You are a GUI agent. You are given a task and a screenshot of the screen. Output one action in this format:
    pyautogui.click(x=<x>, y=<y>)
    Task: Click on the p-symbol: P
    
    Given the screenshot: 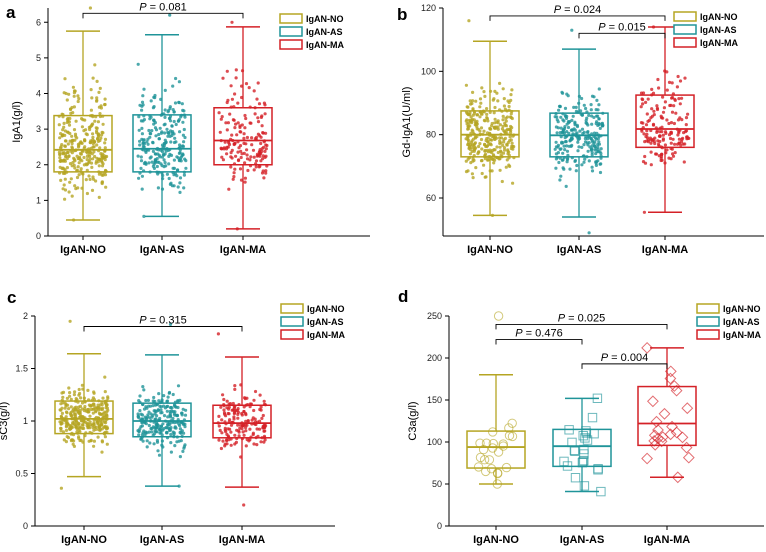 What is the action you would take?
    pyautogui.click(x=558, y=10)
    